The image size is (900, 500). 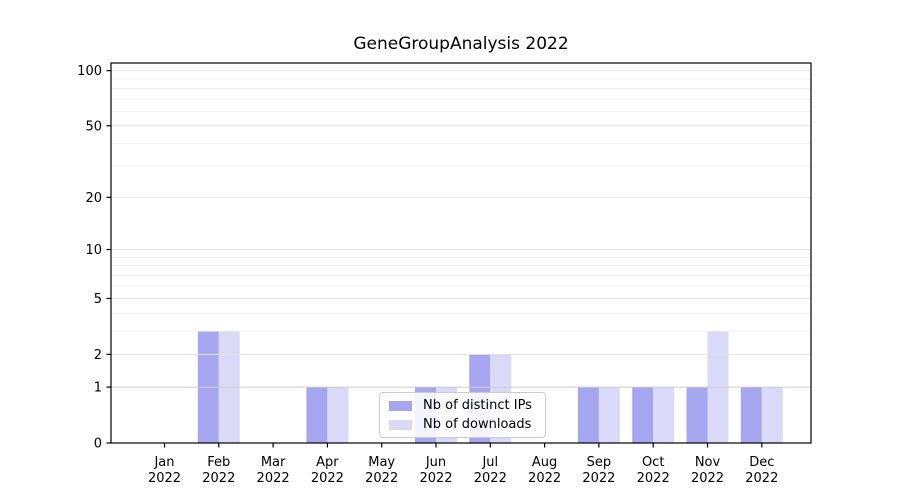 What do you see at coordinates (98, 355) in the screenshot?
I see `y-tick-label: 2` at bounding box center [98, 355].